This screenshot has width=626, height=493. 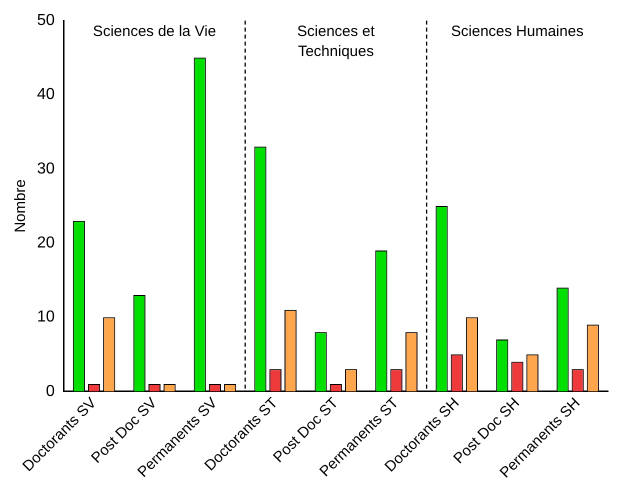 I want to click on y-tick-label: 50, so click(x=46, y=21).